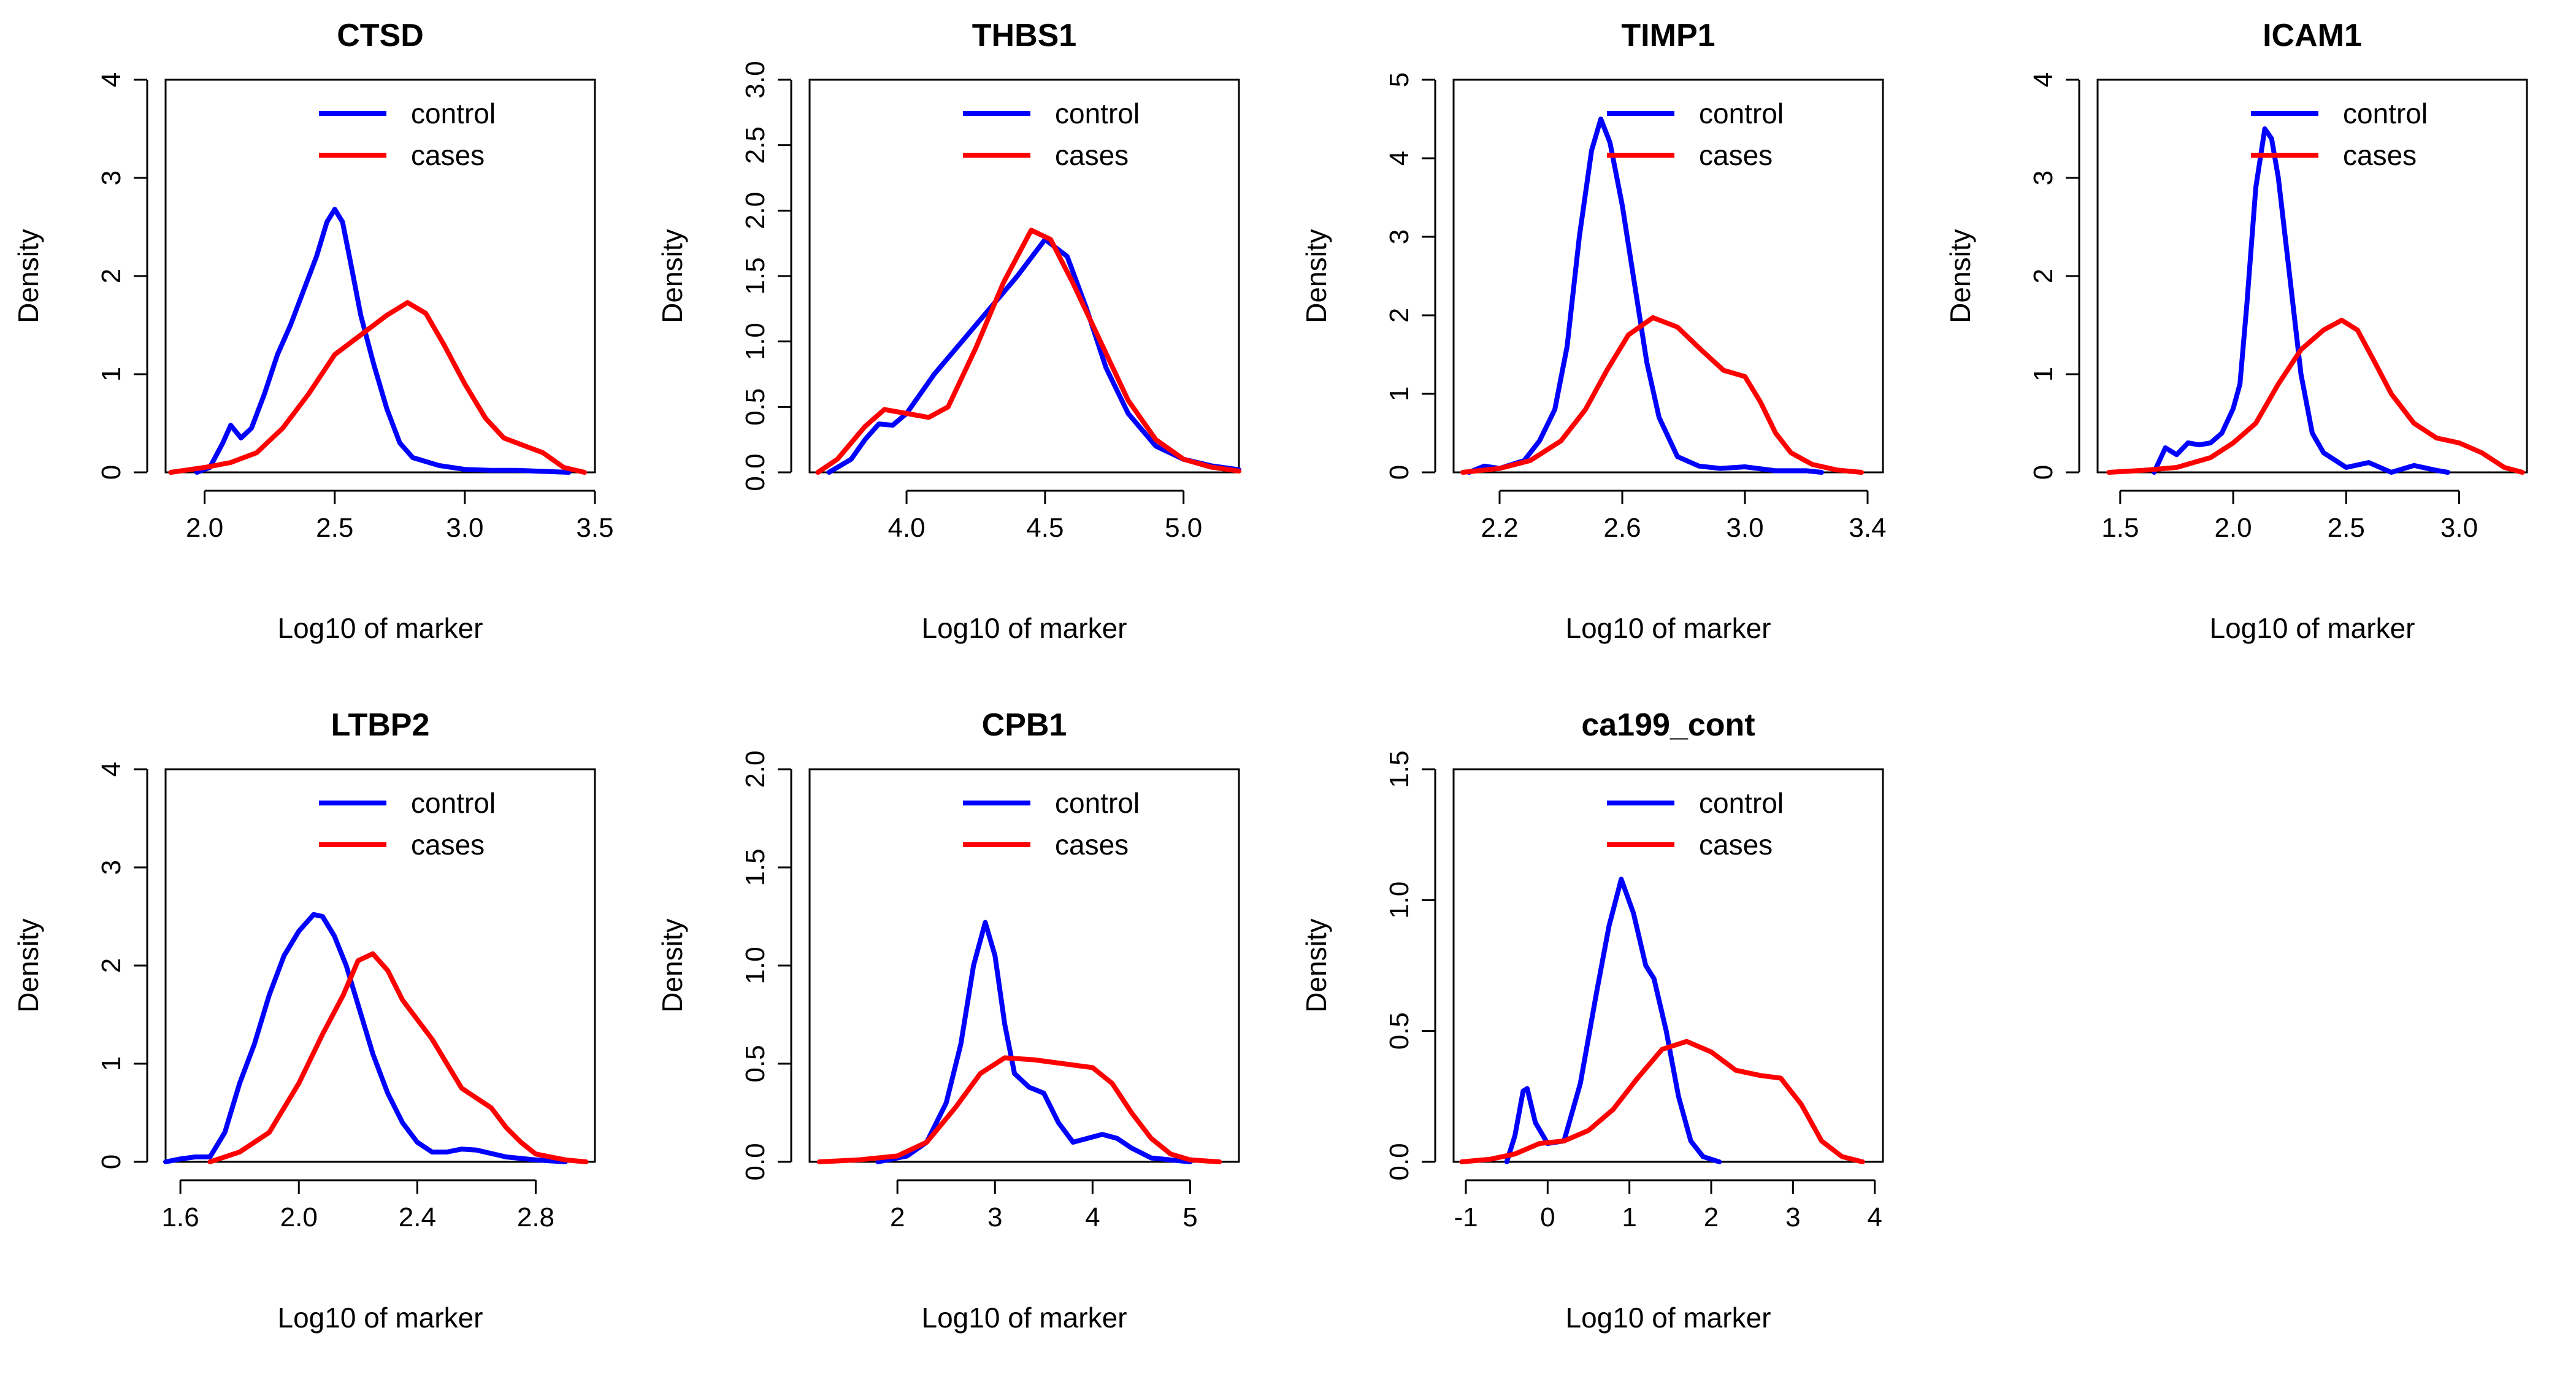  Describe the element at coordinates (1622, 528) in the screenshot. I see `x-tick-label: 2.6` at that location.